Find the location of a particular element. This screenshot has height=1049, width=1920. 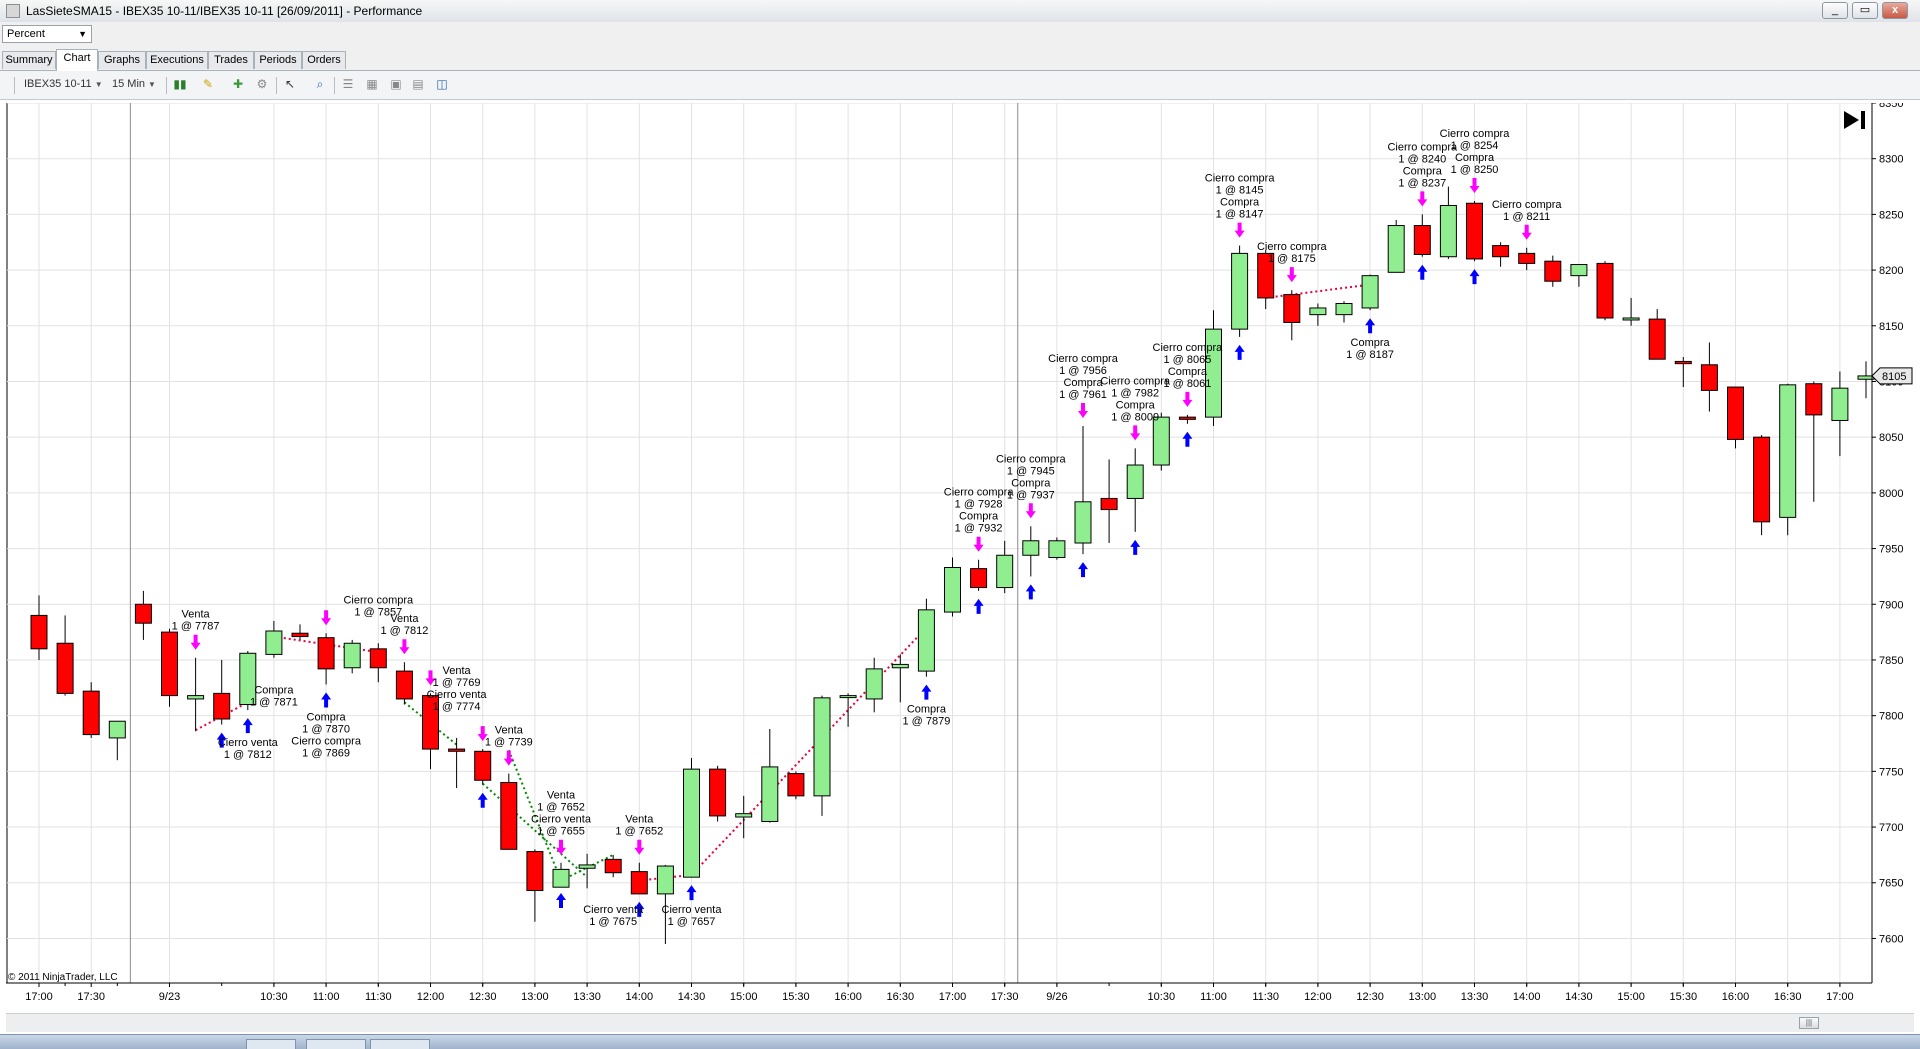

last-price-marker: 8105 is located at coordinates (1892, 376).